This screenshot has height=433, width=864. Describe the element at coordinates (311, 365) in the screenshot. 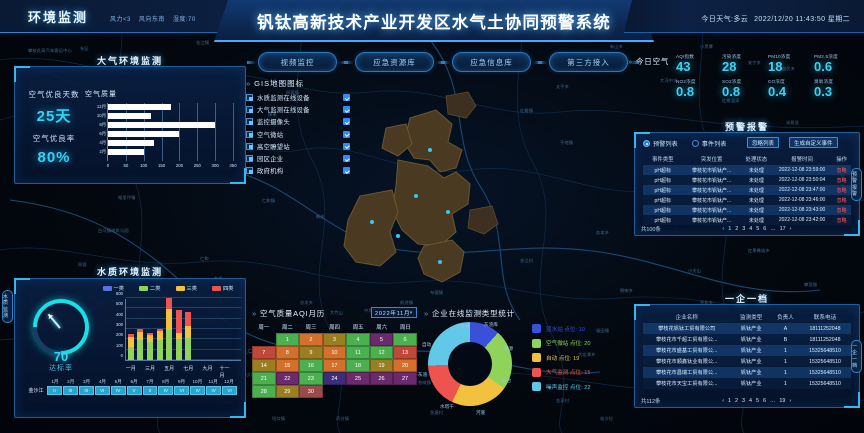

I see `calendar-day-cell: 16` at that location.